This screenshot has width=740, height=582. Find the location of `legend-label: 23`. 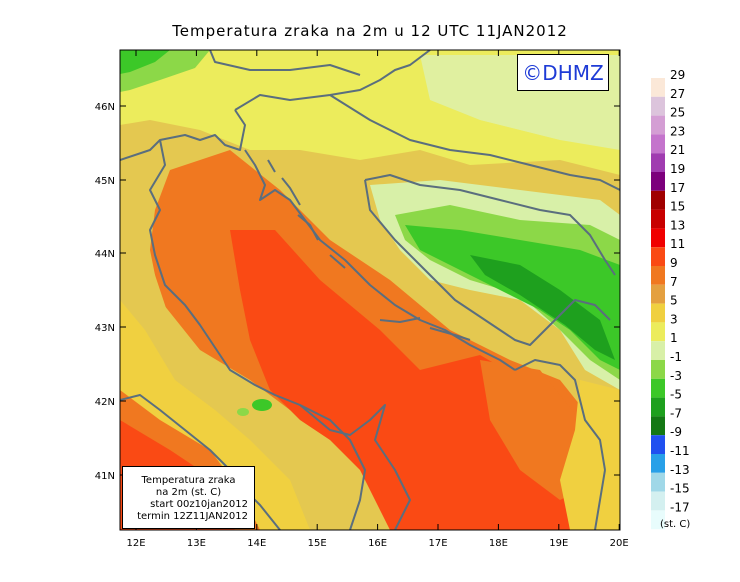

legend-label: 23 is located at coordinates (677, 131).